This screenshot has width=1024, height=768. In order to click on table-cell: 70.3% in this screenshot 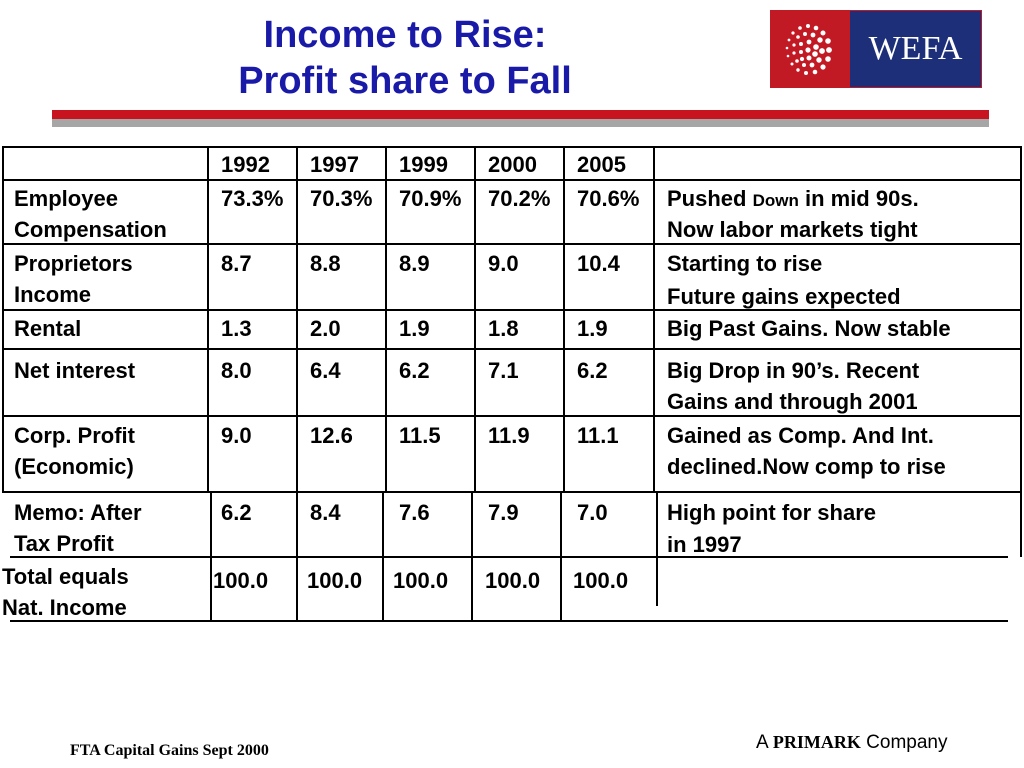, I will do `click(341, 198)`.